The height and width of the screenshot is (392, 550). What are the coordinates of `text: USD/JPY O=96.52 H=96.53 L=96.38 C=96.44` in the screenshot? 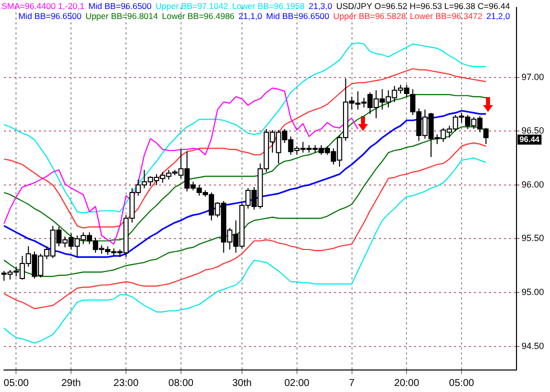 It's located at (423, 6).